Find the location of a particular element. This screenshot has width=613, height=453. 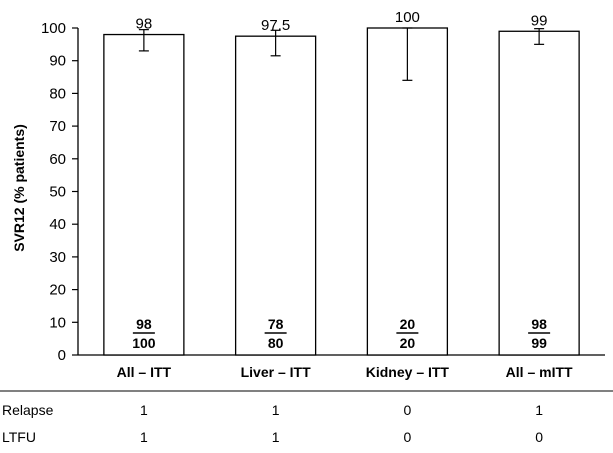

error-bars-group is located at coordinates (341, 54).